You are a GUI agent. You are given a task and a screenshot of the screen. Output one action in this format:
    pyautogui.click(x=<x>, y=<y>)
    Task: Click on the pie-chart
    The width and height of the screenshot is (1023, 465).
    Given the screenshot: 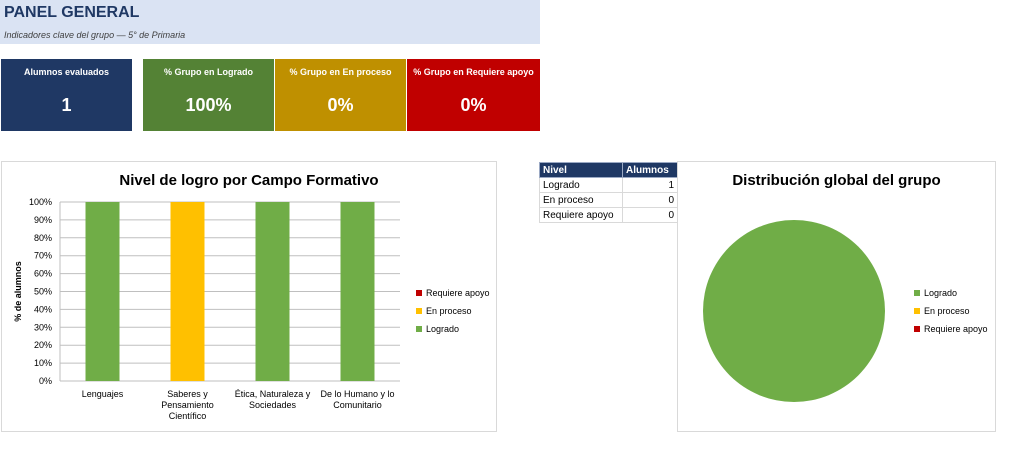 What is the action you would take?
    pyautogui.click(x=794, y=311)
    